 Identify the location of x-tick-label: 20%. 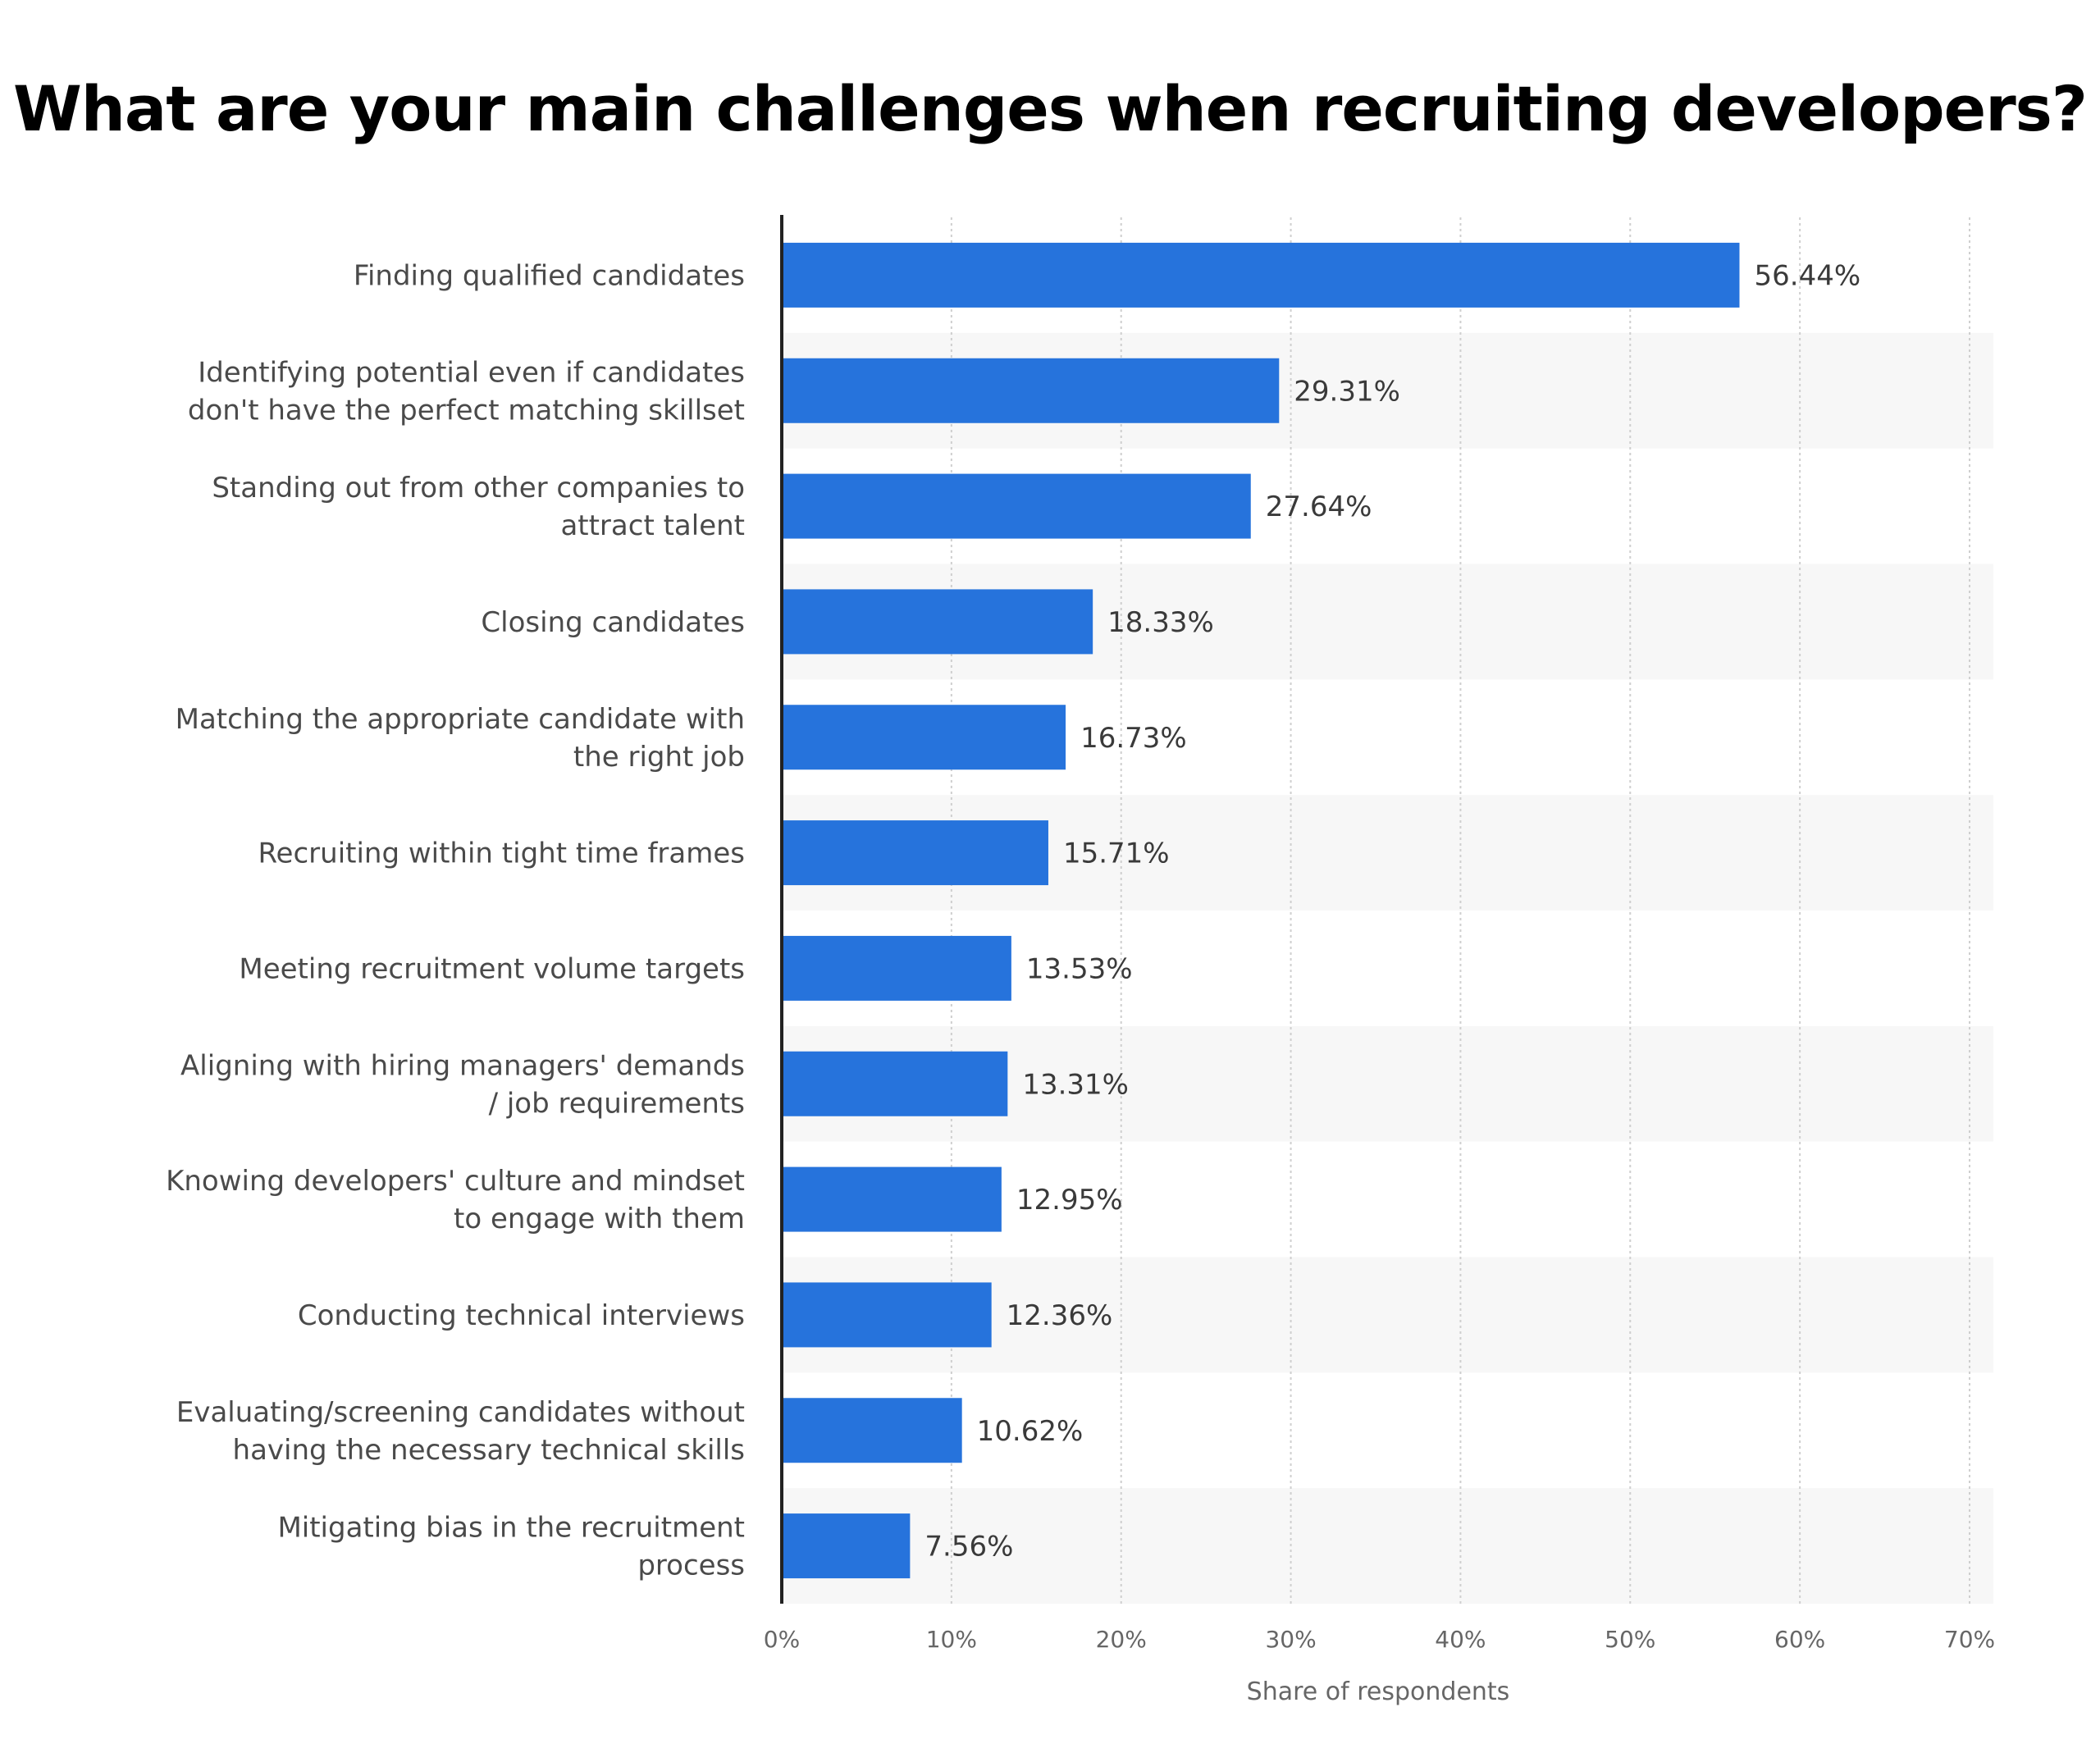
(1122, 1639).